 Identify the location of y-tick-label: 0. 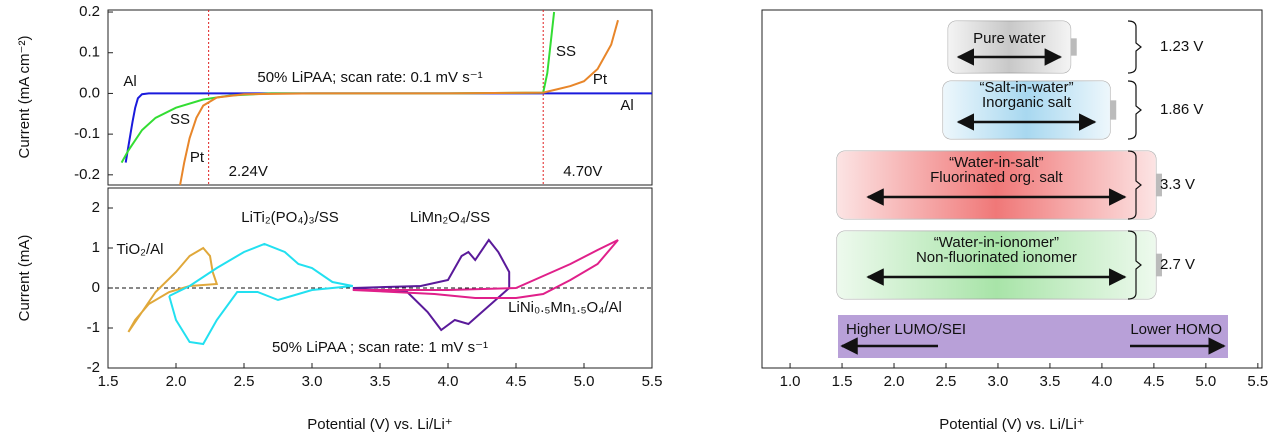
(96, 287).